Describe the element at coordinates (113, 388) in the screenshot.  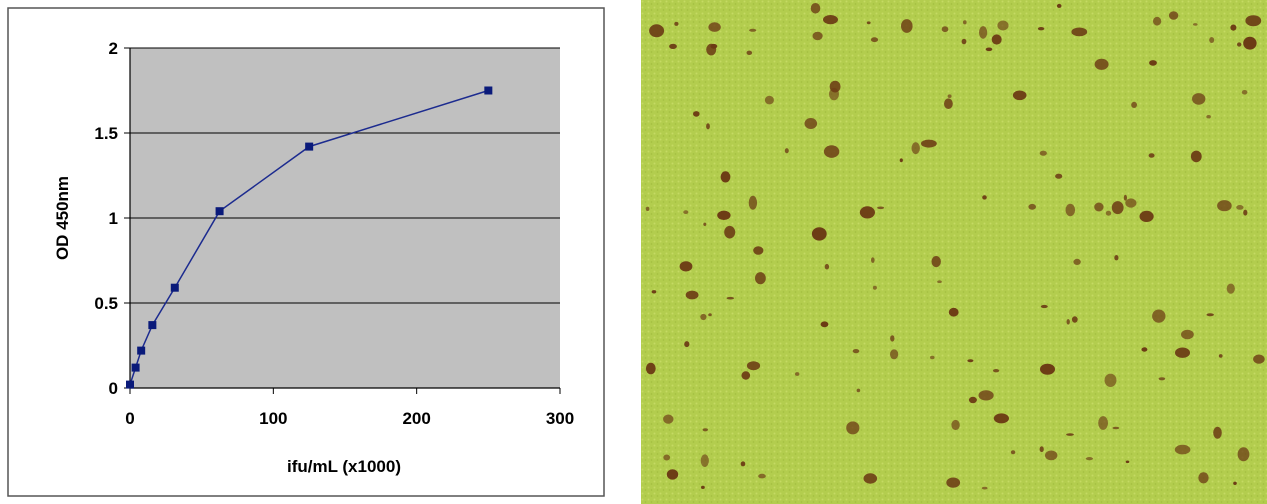
I see `y-tick-label: 0` at that location.